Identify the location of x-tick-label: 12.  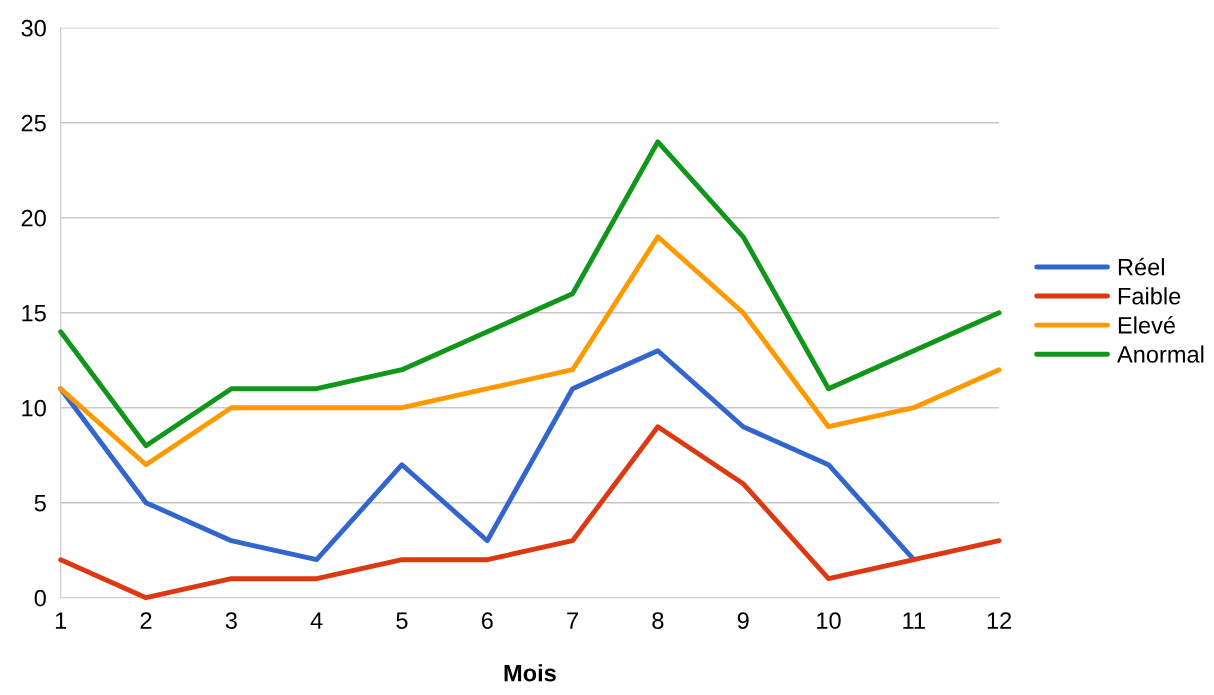
(999, 620).